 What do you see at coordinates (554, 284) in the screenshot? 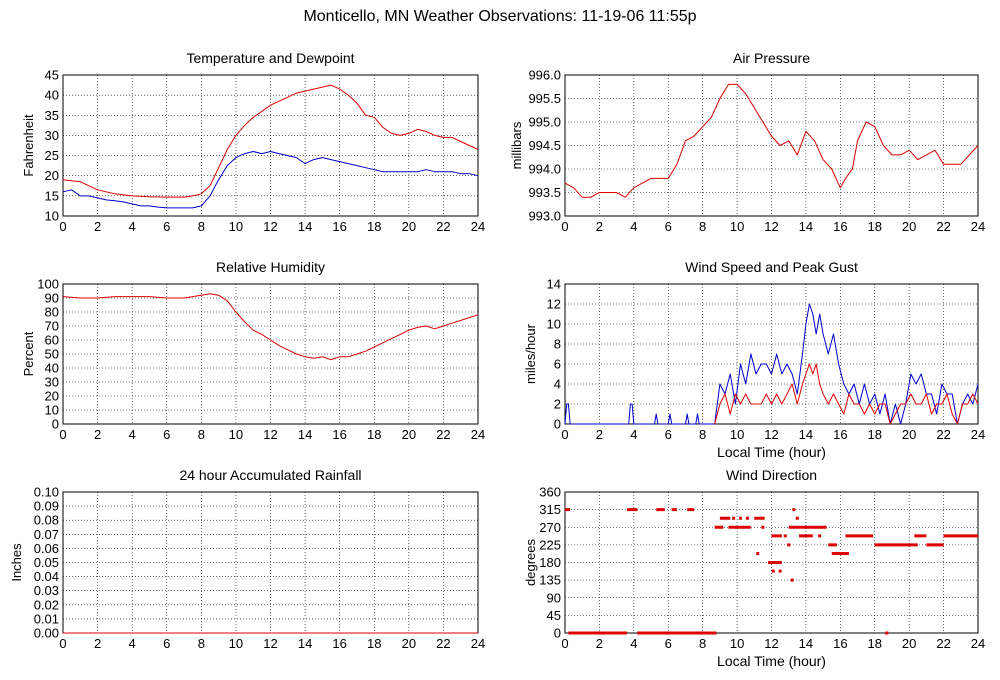
I see `y-tick-label: 14` at bounding box center [554, 284].